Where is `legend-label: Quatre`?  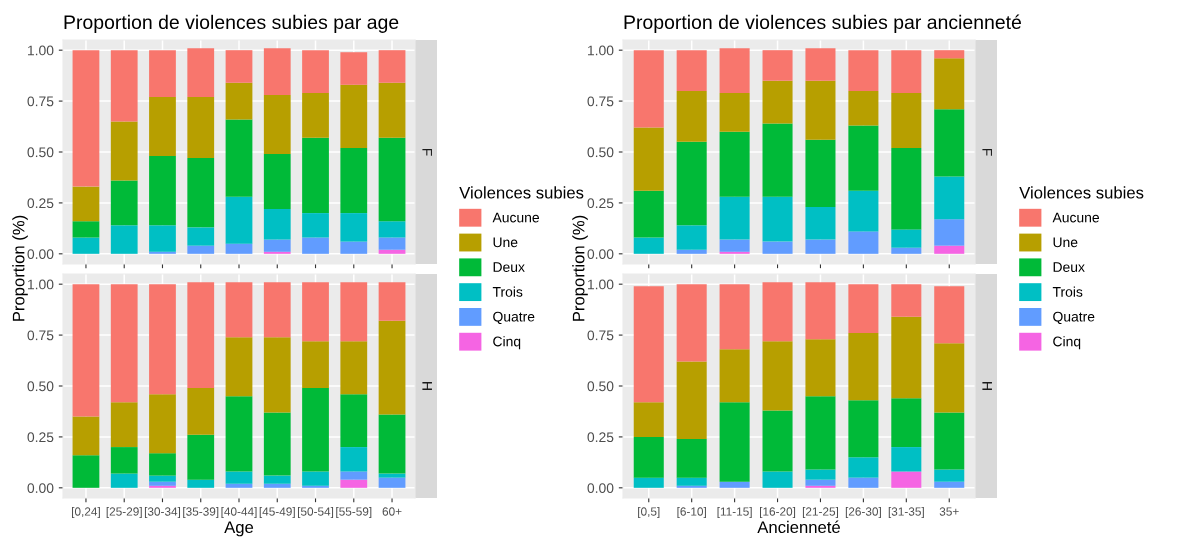
legend-label: Quatre is located at coordinates (1074, 318).